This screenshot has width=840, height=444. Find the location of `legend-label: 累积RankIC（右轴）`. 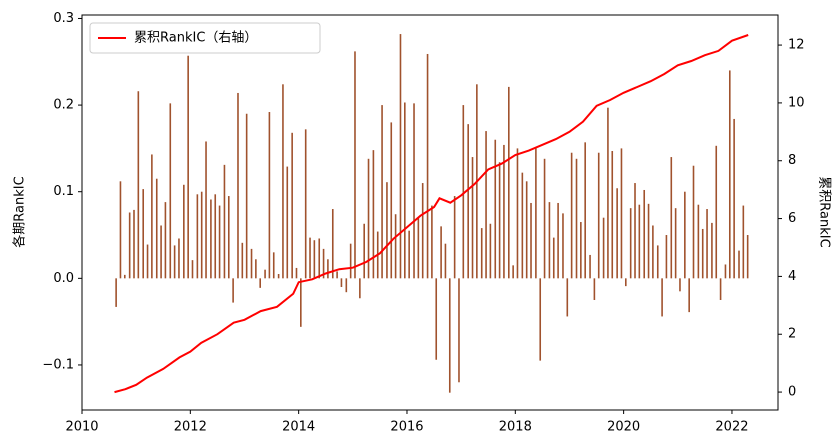

legend-label: 累积RankIC（右轴） is located at coordinates (195, 38).